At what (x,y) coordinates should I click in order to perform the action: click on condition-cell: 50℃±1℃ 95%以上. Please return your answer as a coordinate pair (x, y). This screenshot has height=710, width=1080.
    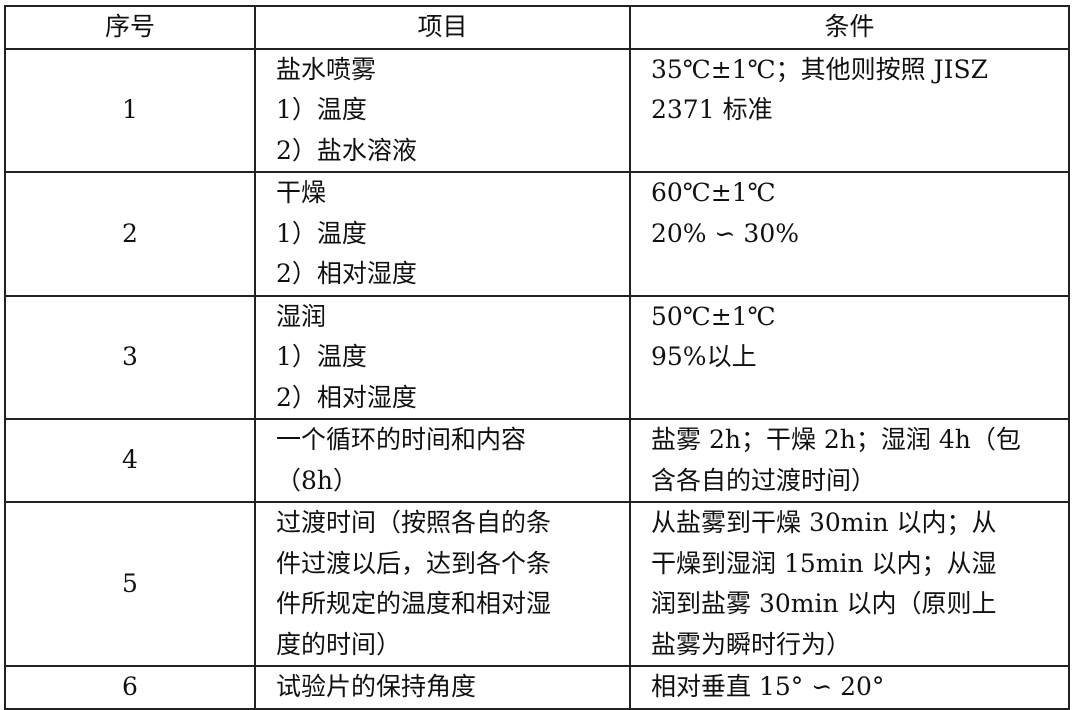
    Looking at the image, I should click on (849, 357).